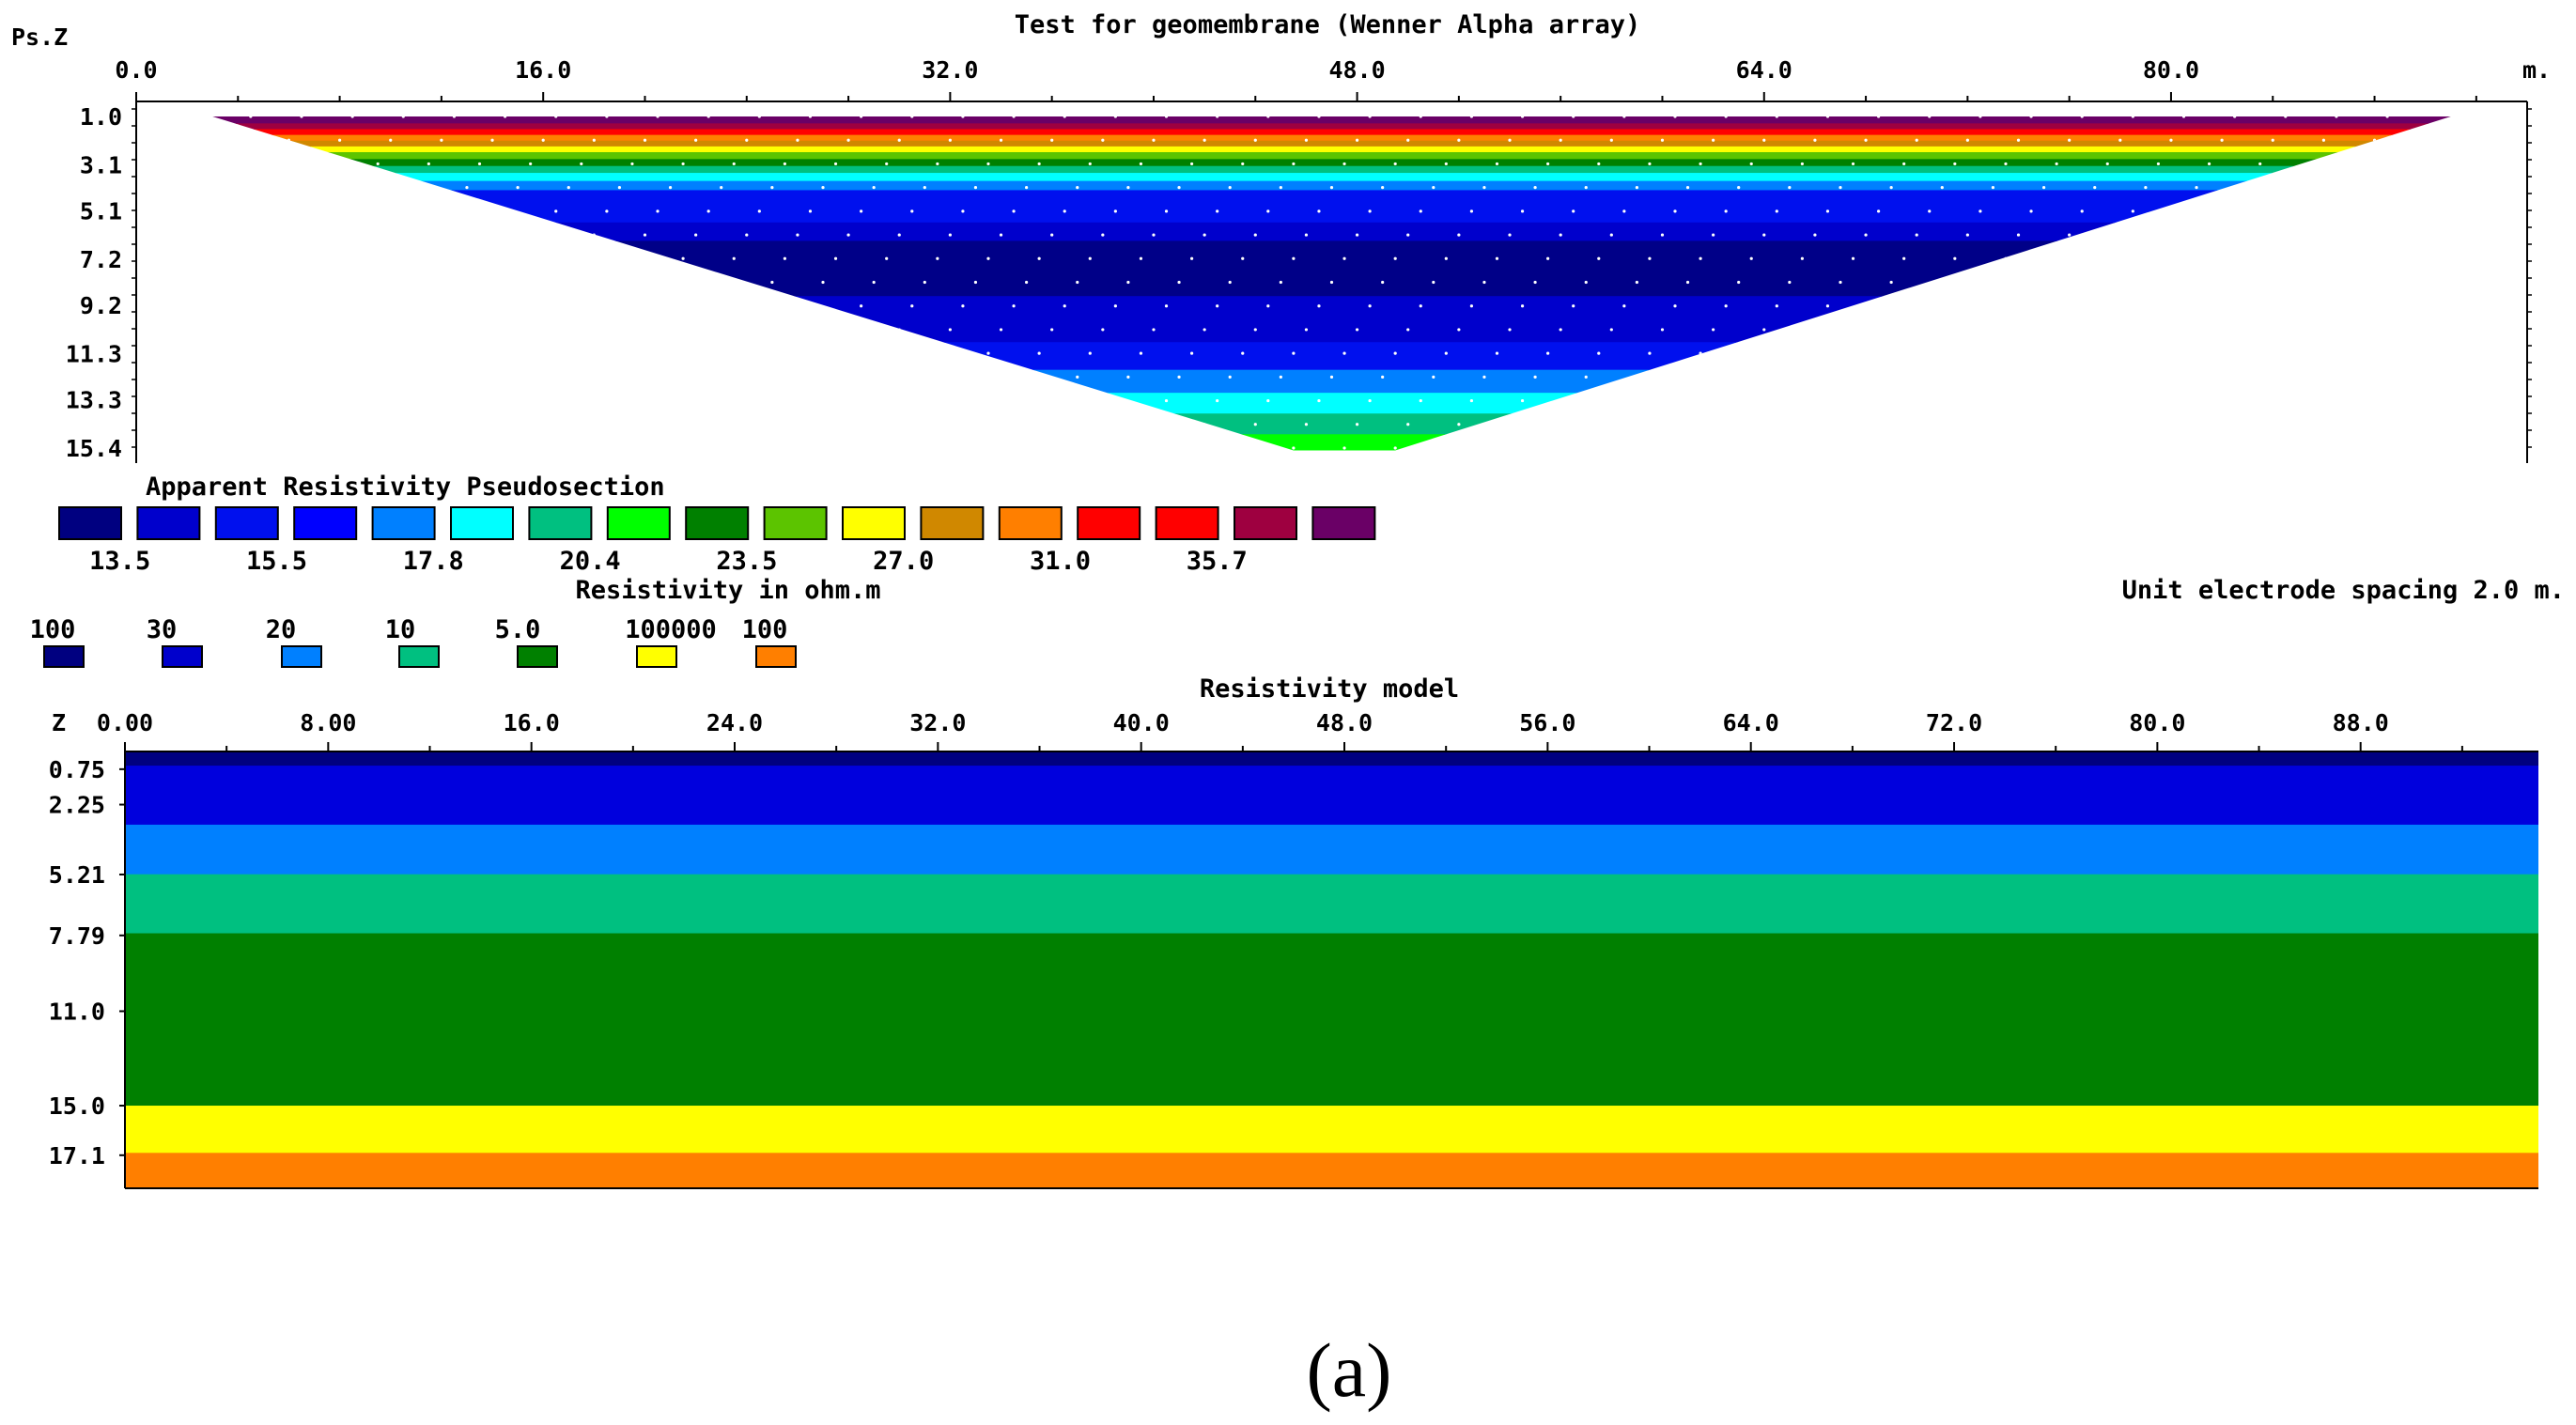 This screenshot has height=1425, width=2576. What do you see at coordinates (727, 590) in the screenshot?
I see `legend-unit-label: Resistivity in ohm.m` at bounding box center [727, 590].